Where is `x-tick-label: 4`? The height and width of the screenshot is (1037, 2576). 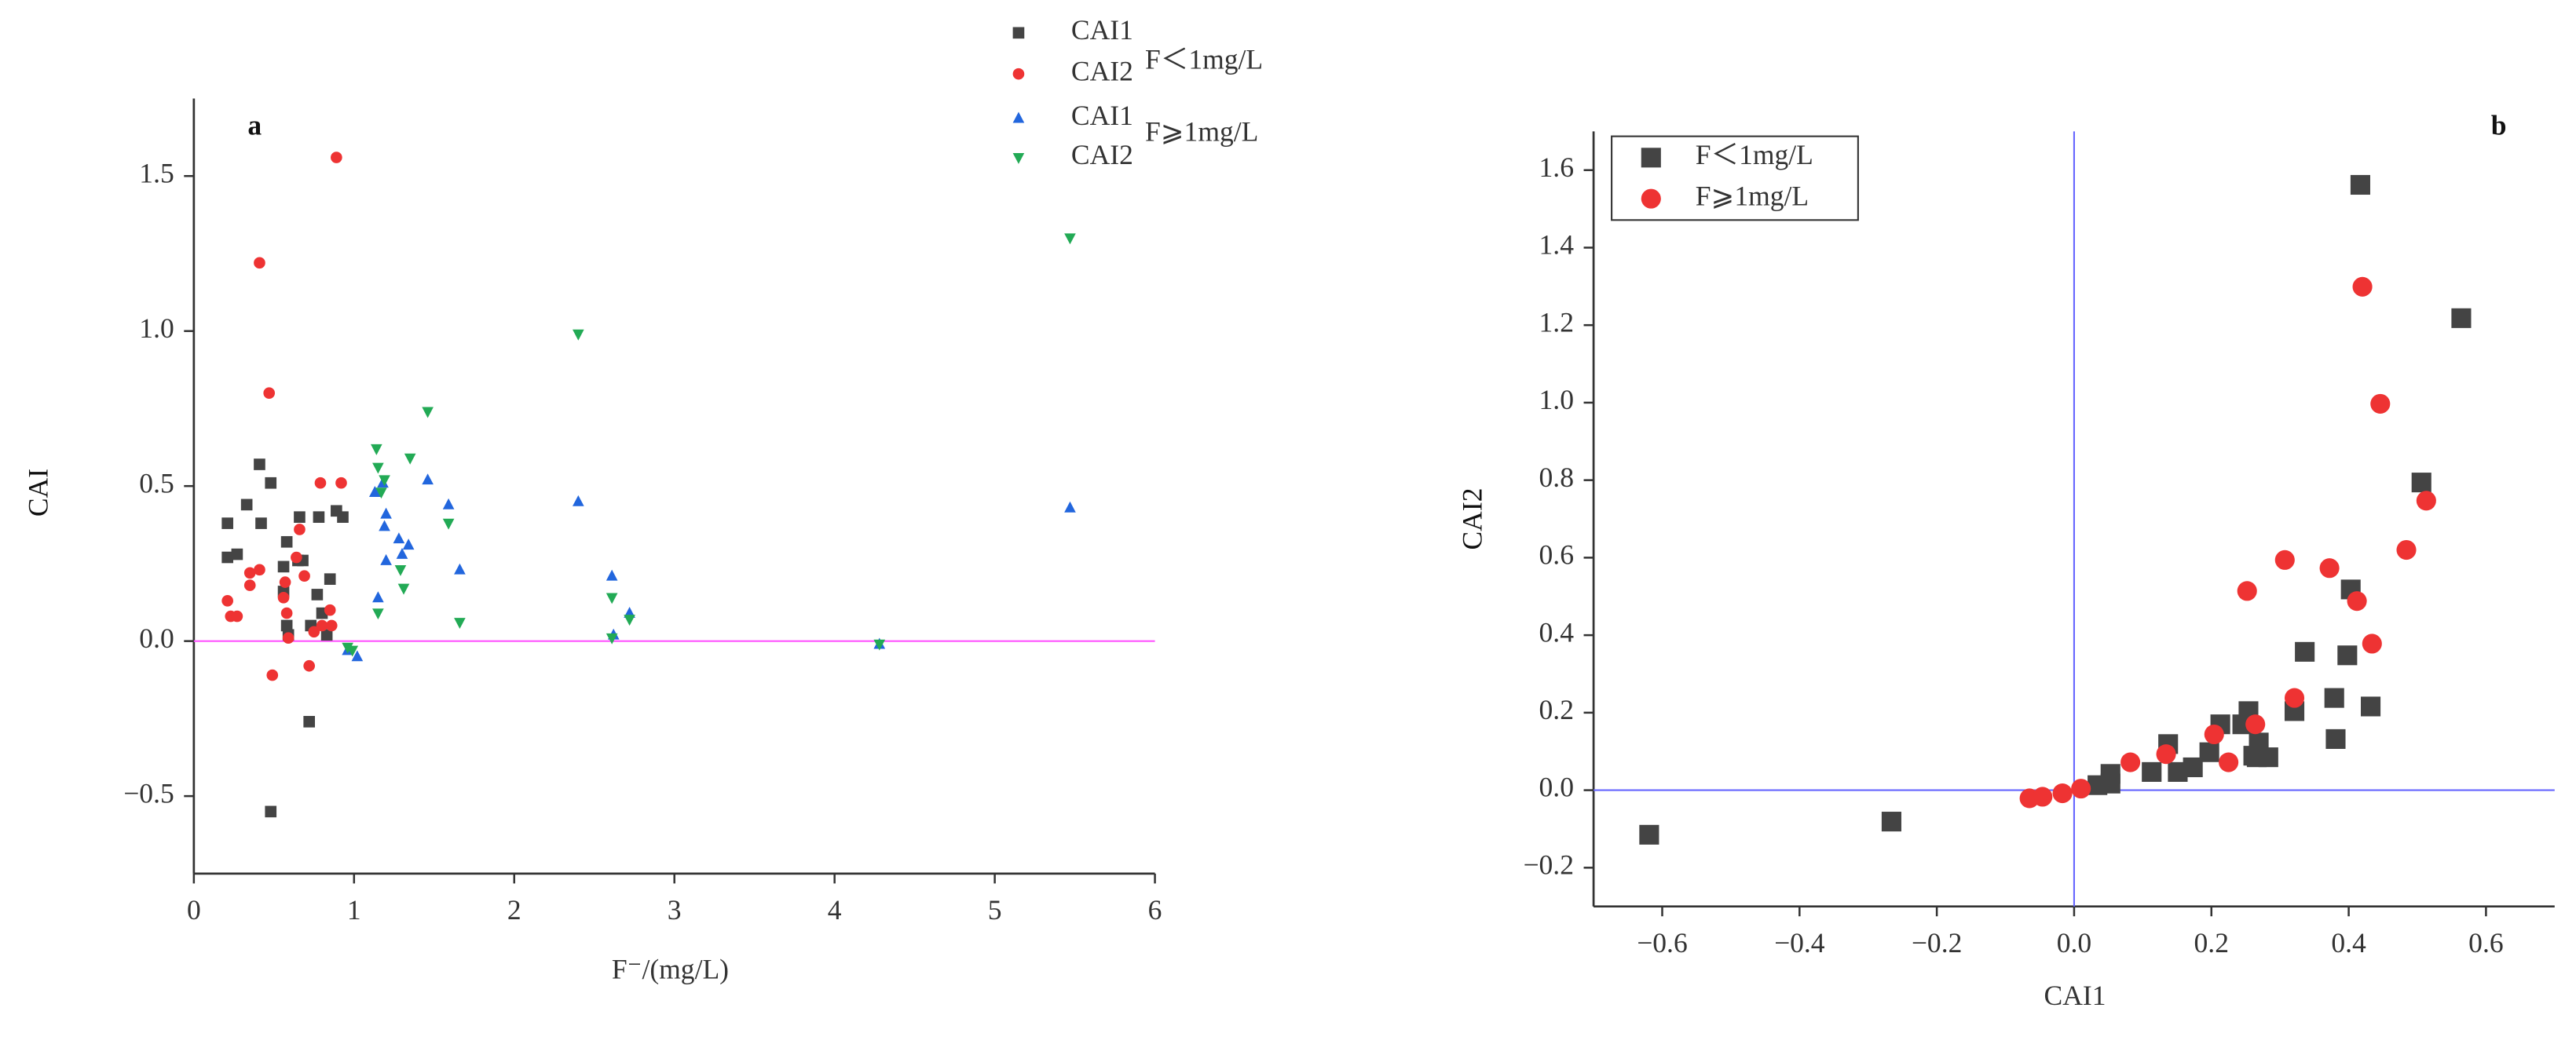 x-tick-label: 4 is located at coordinates (835, 910).